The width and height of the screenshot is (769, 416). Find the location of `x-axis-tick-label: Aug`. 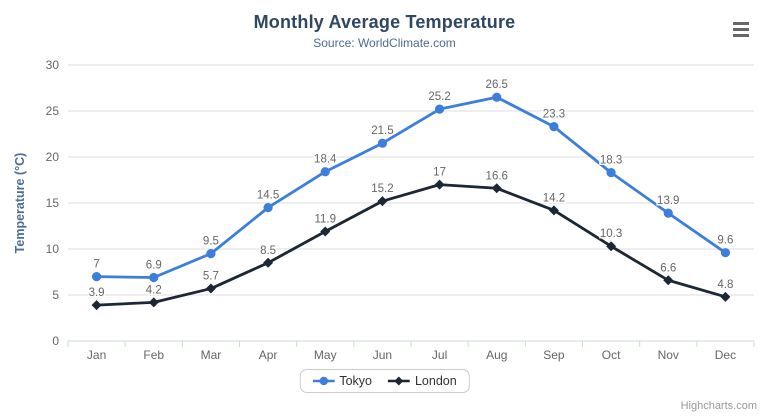

x-axis-tick-label: Aug is located at coordinates (496, 355).